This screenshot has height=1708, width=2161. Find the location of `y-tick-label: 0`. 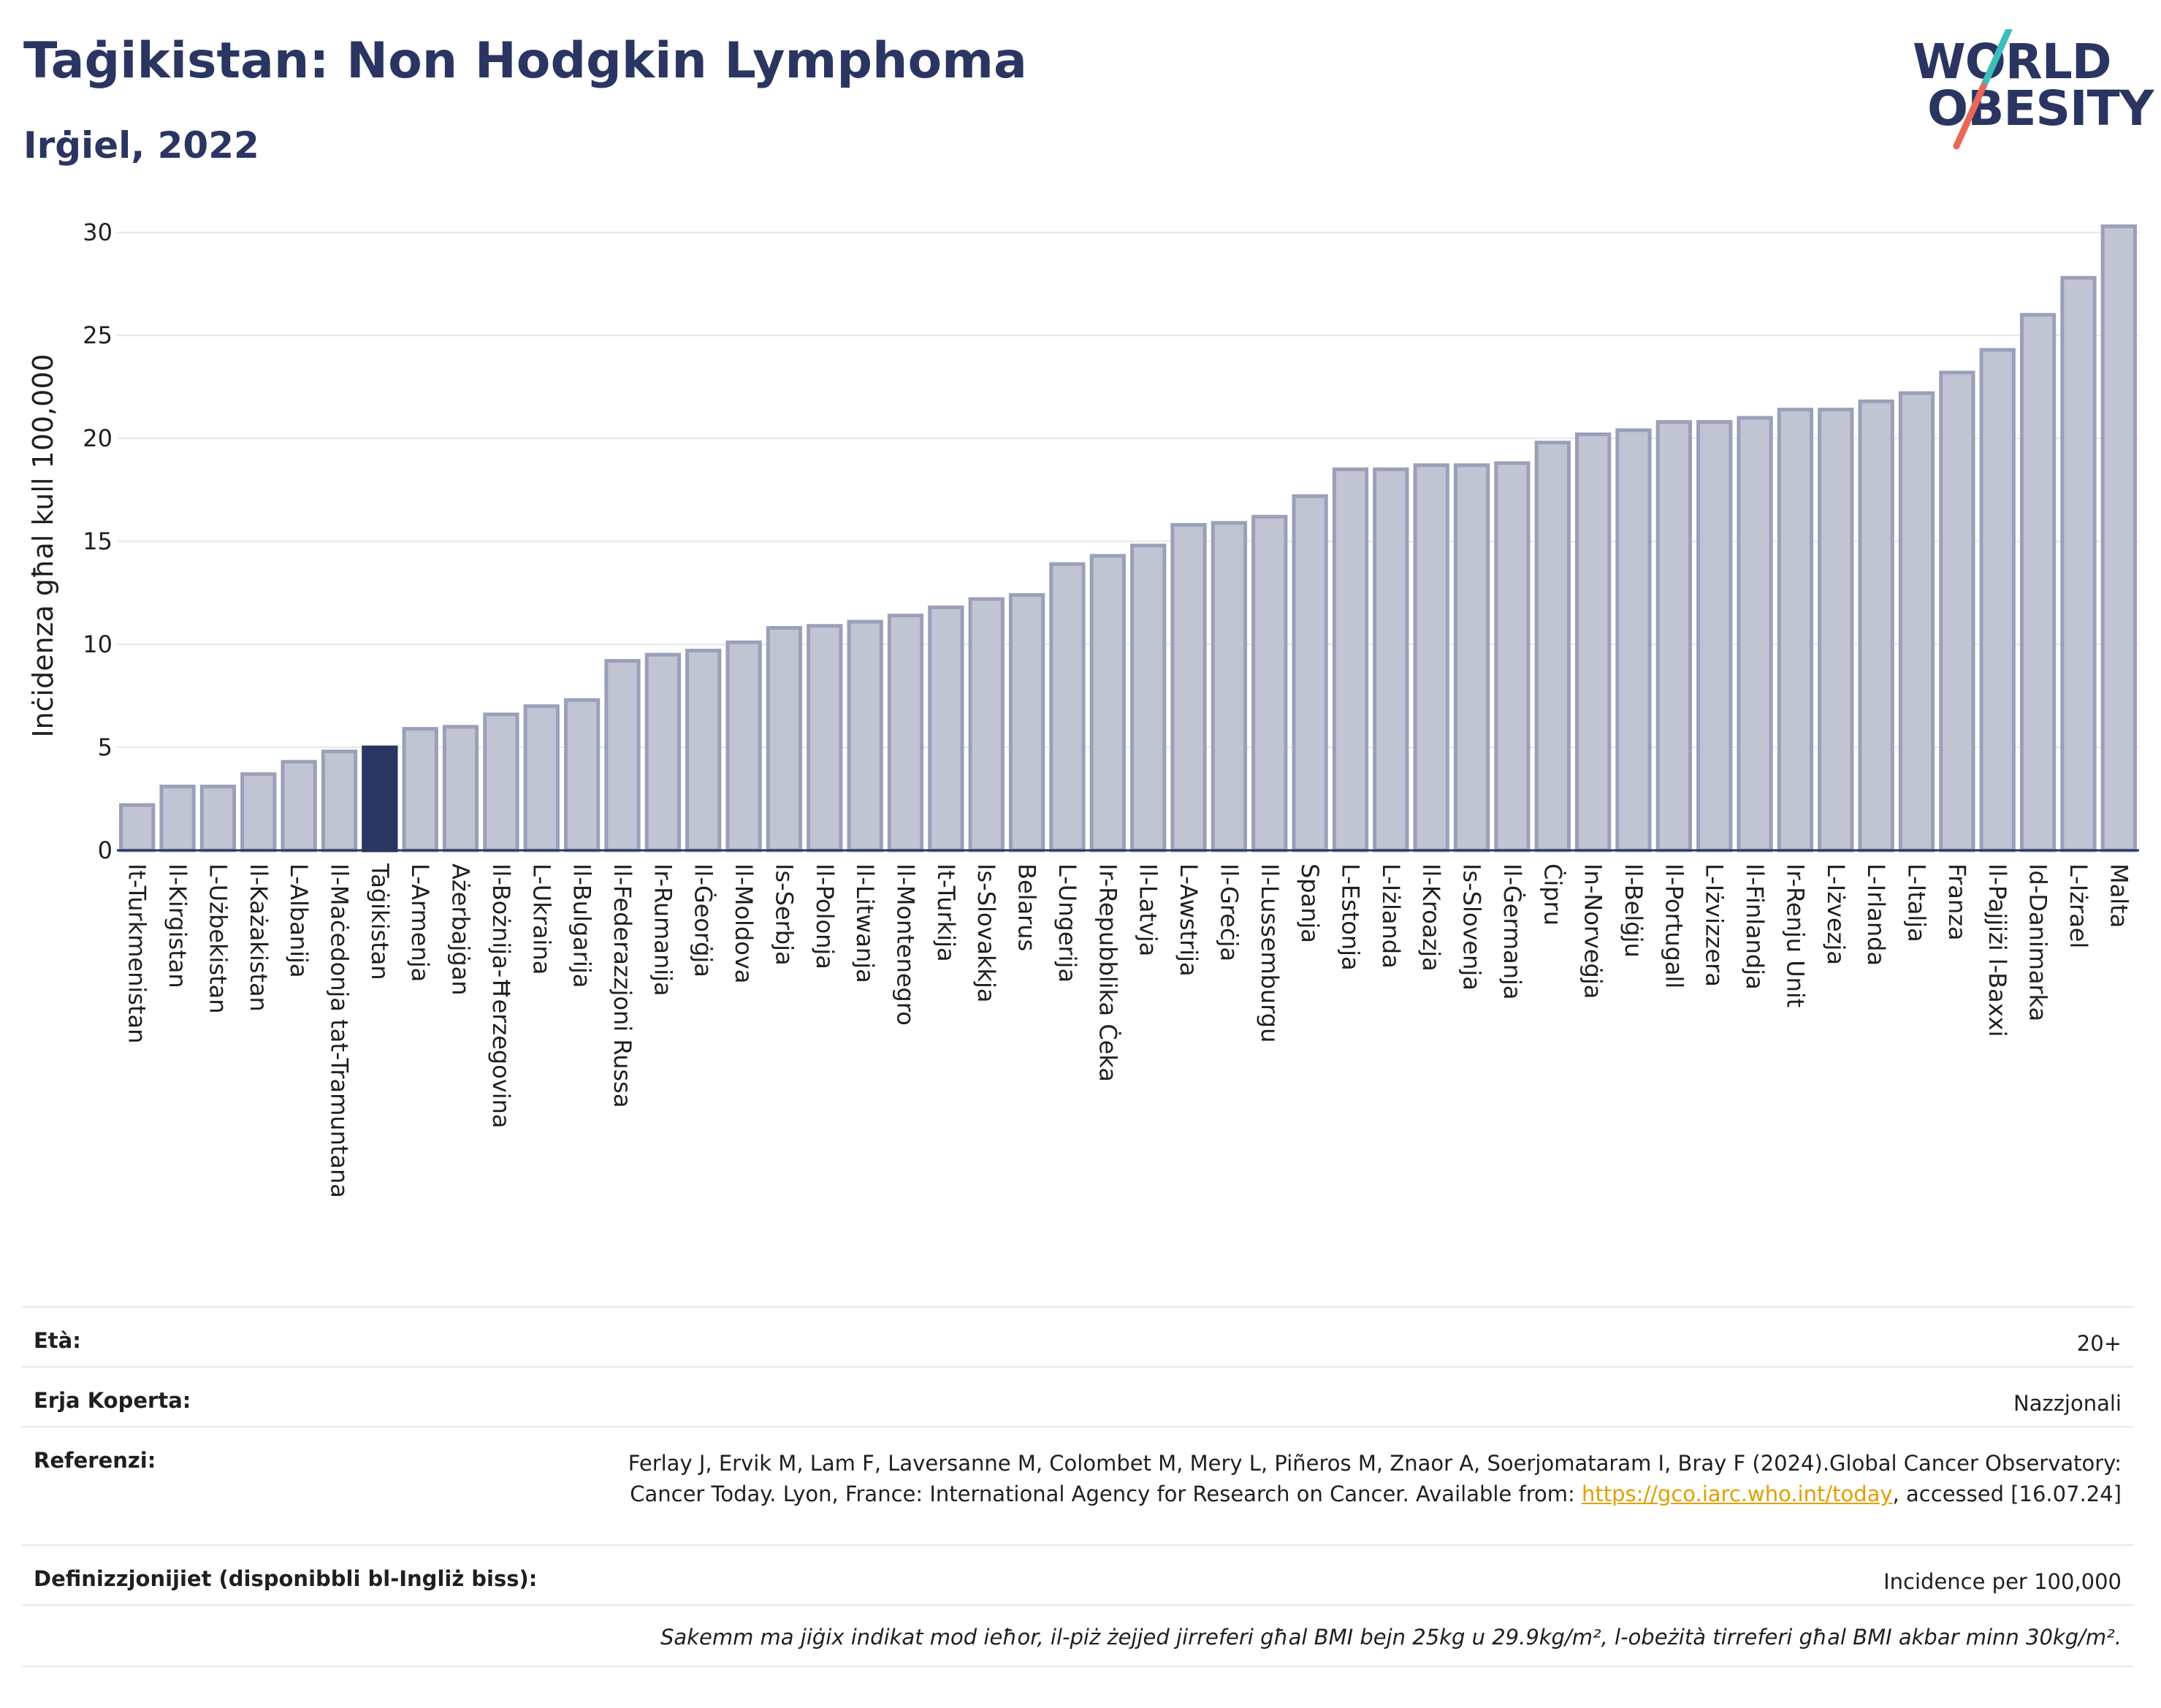

y-tick-label: 0 is located at coordinates (105, 850).